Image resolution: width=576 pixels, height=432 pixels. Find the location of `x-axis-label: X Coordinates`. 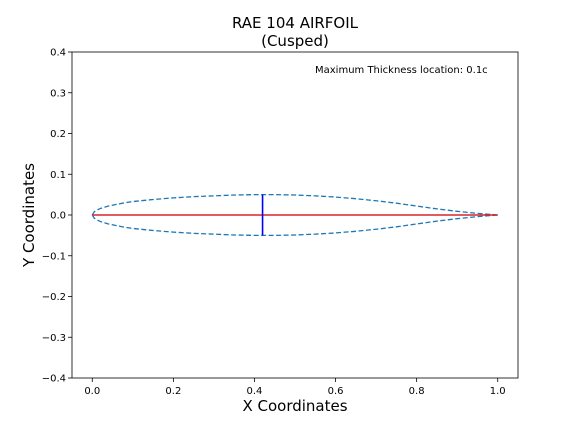

x-axis-label: X Coordinates is located at coordinates (294, 406).